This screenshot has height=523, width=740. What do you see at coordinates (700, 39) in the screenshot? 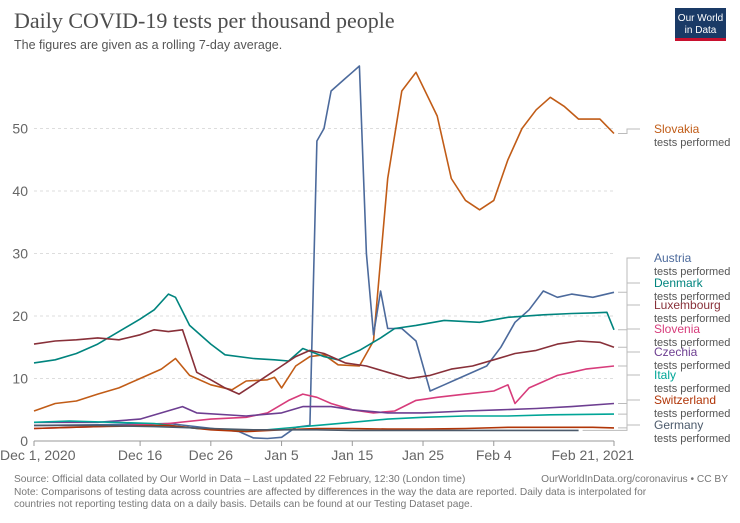
I see `logo-accent-bar` at bounding box center [700, 39].